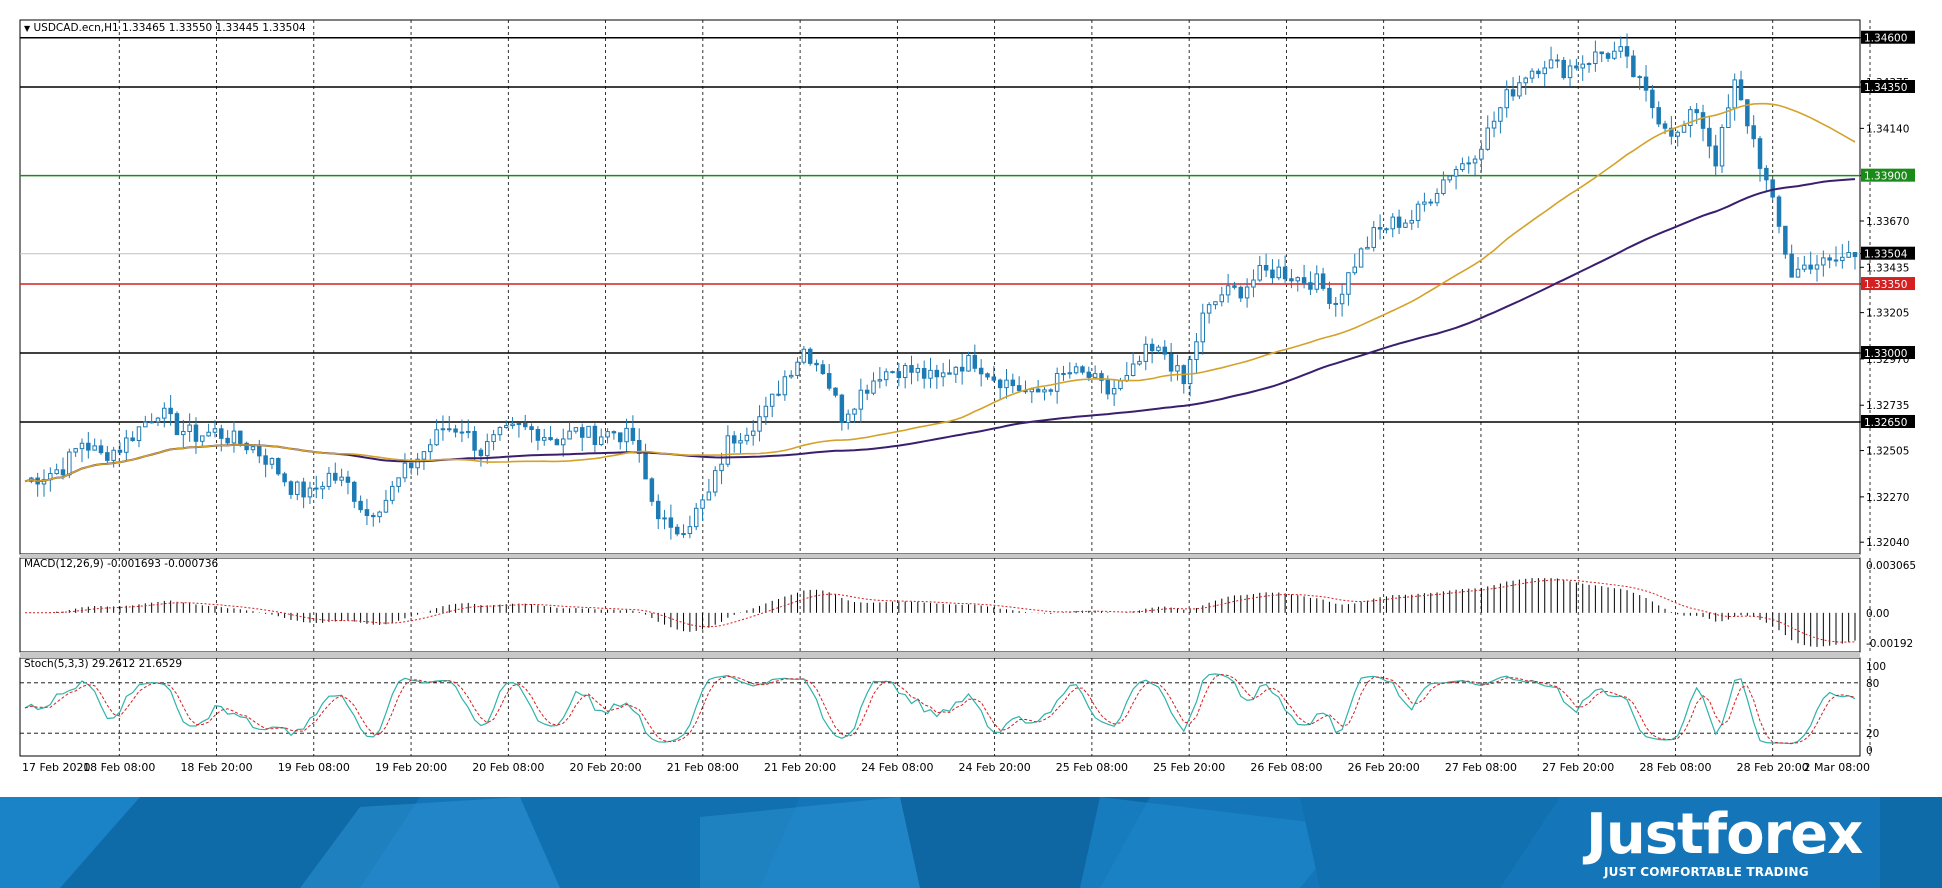 This screenshot has height=888, width=1942. I want to click on time-axis-label: 17 Feb 2020, so click(56, 767).